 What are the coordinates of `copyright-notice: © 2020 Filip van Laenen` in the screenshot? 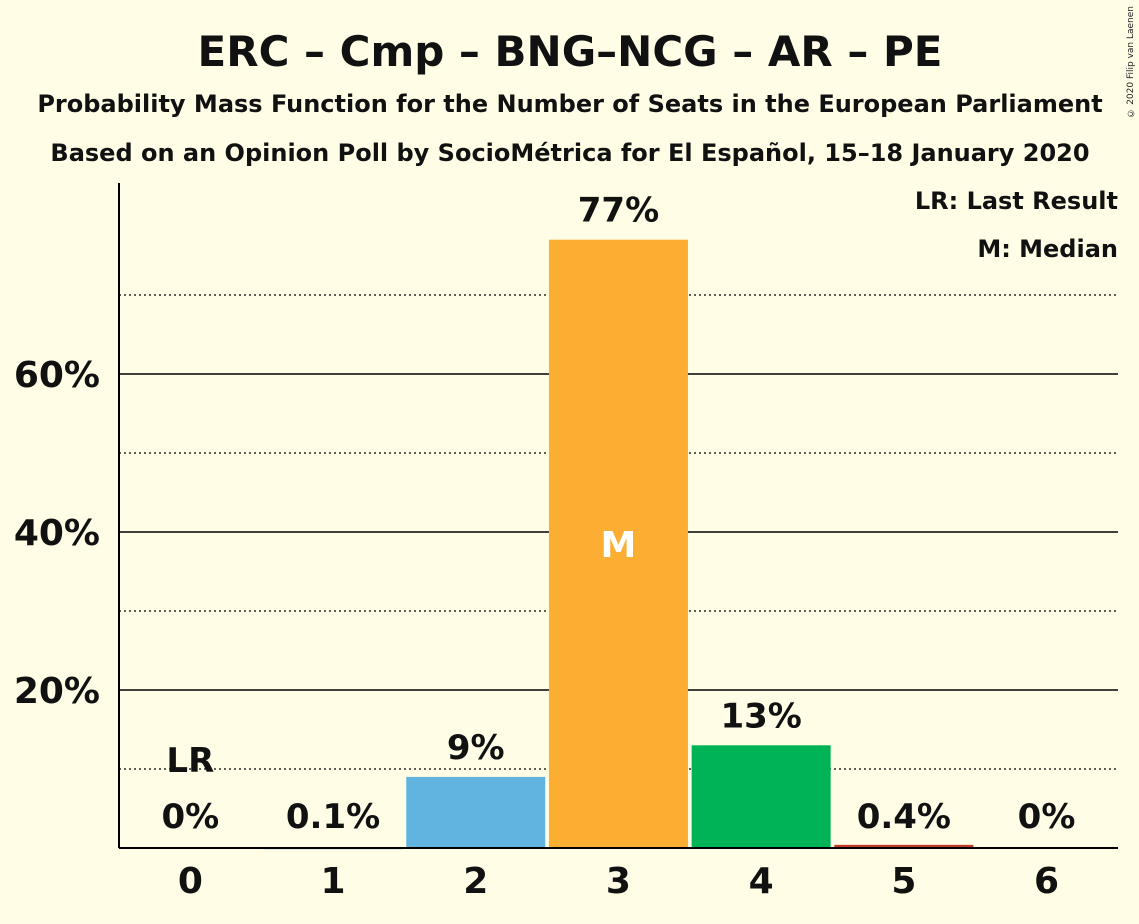 It's located at (1131, 62).